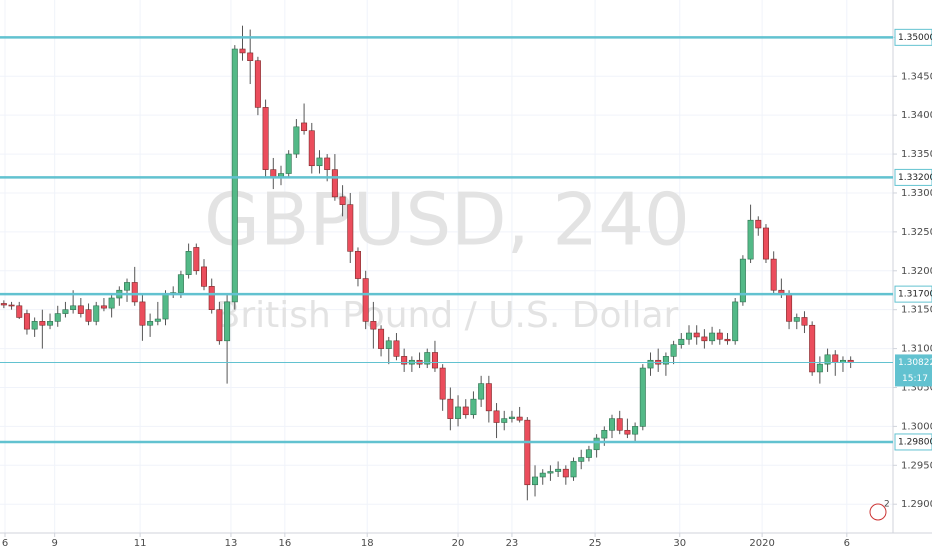  I want to click on level-label: 1.29800, so click(915, 442).